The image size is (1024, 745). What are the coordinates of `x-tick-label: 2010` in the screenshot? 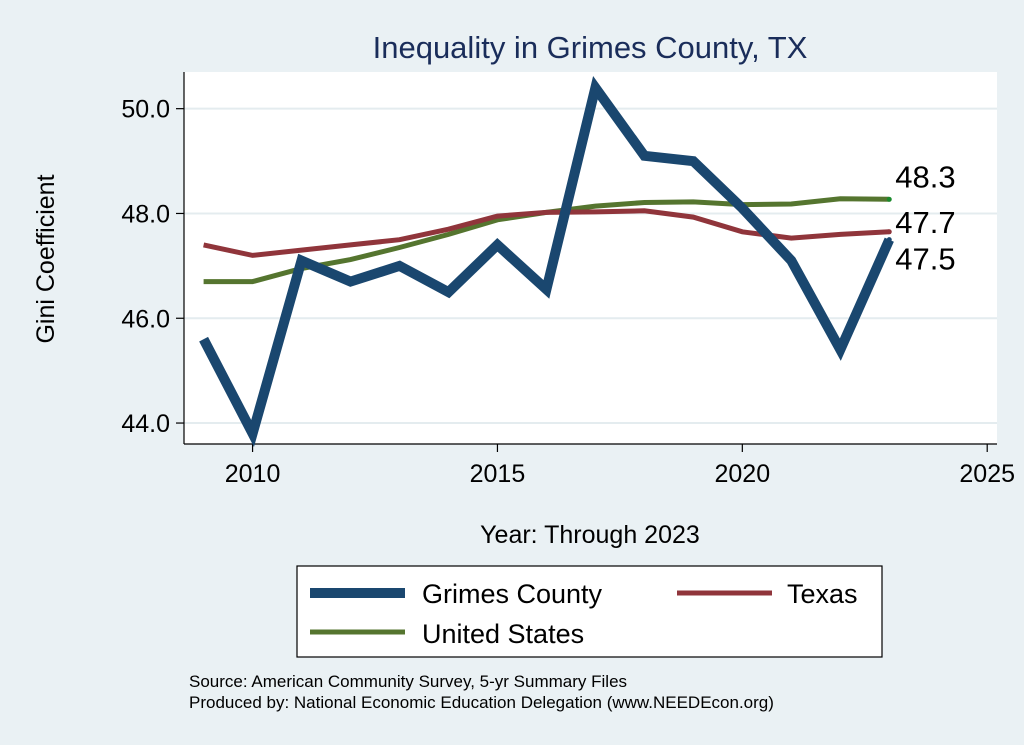 It's located at (253, 474).